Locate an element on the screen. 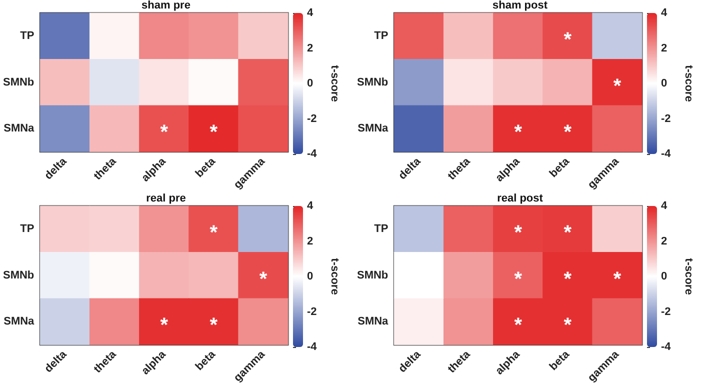  chart-title: sham pre is located at coordinates (166, 6).